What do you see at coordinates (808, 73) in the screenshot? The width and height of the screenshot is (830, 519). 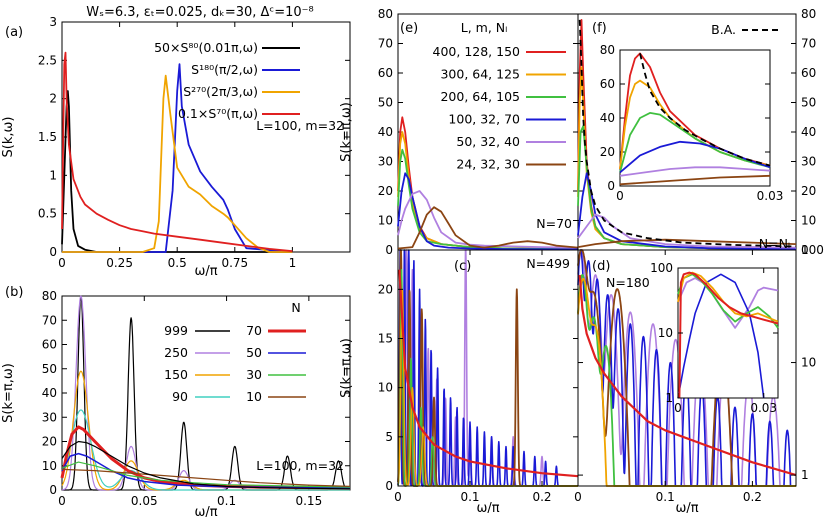 I see `panel-f-ytick-label: 60` at bounding box center [808, 73].